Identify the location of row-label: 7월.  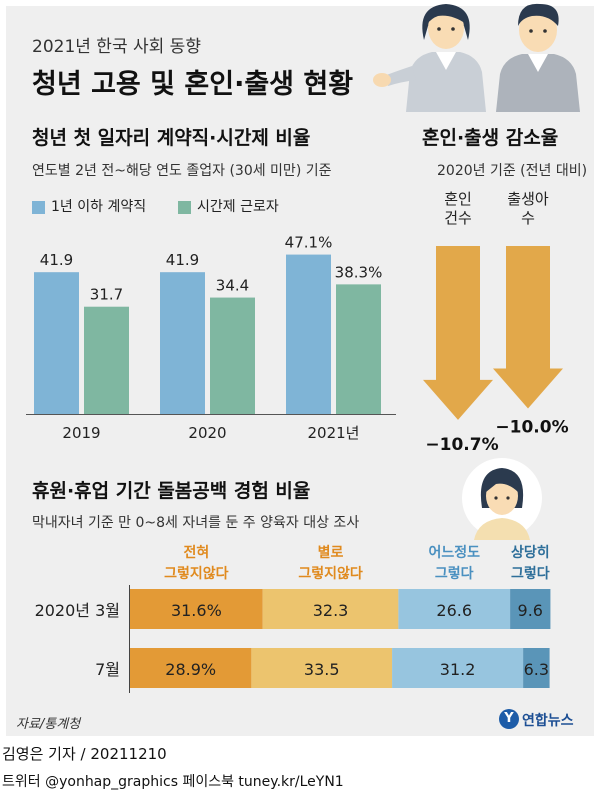
(107, 669).